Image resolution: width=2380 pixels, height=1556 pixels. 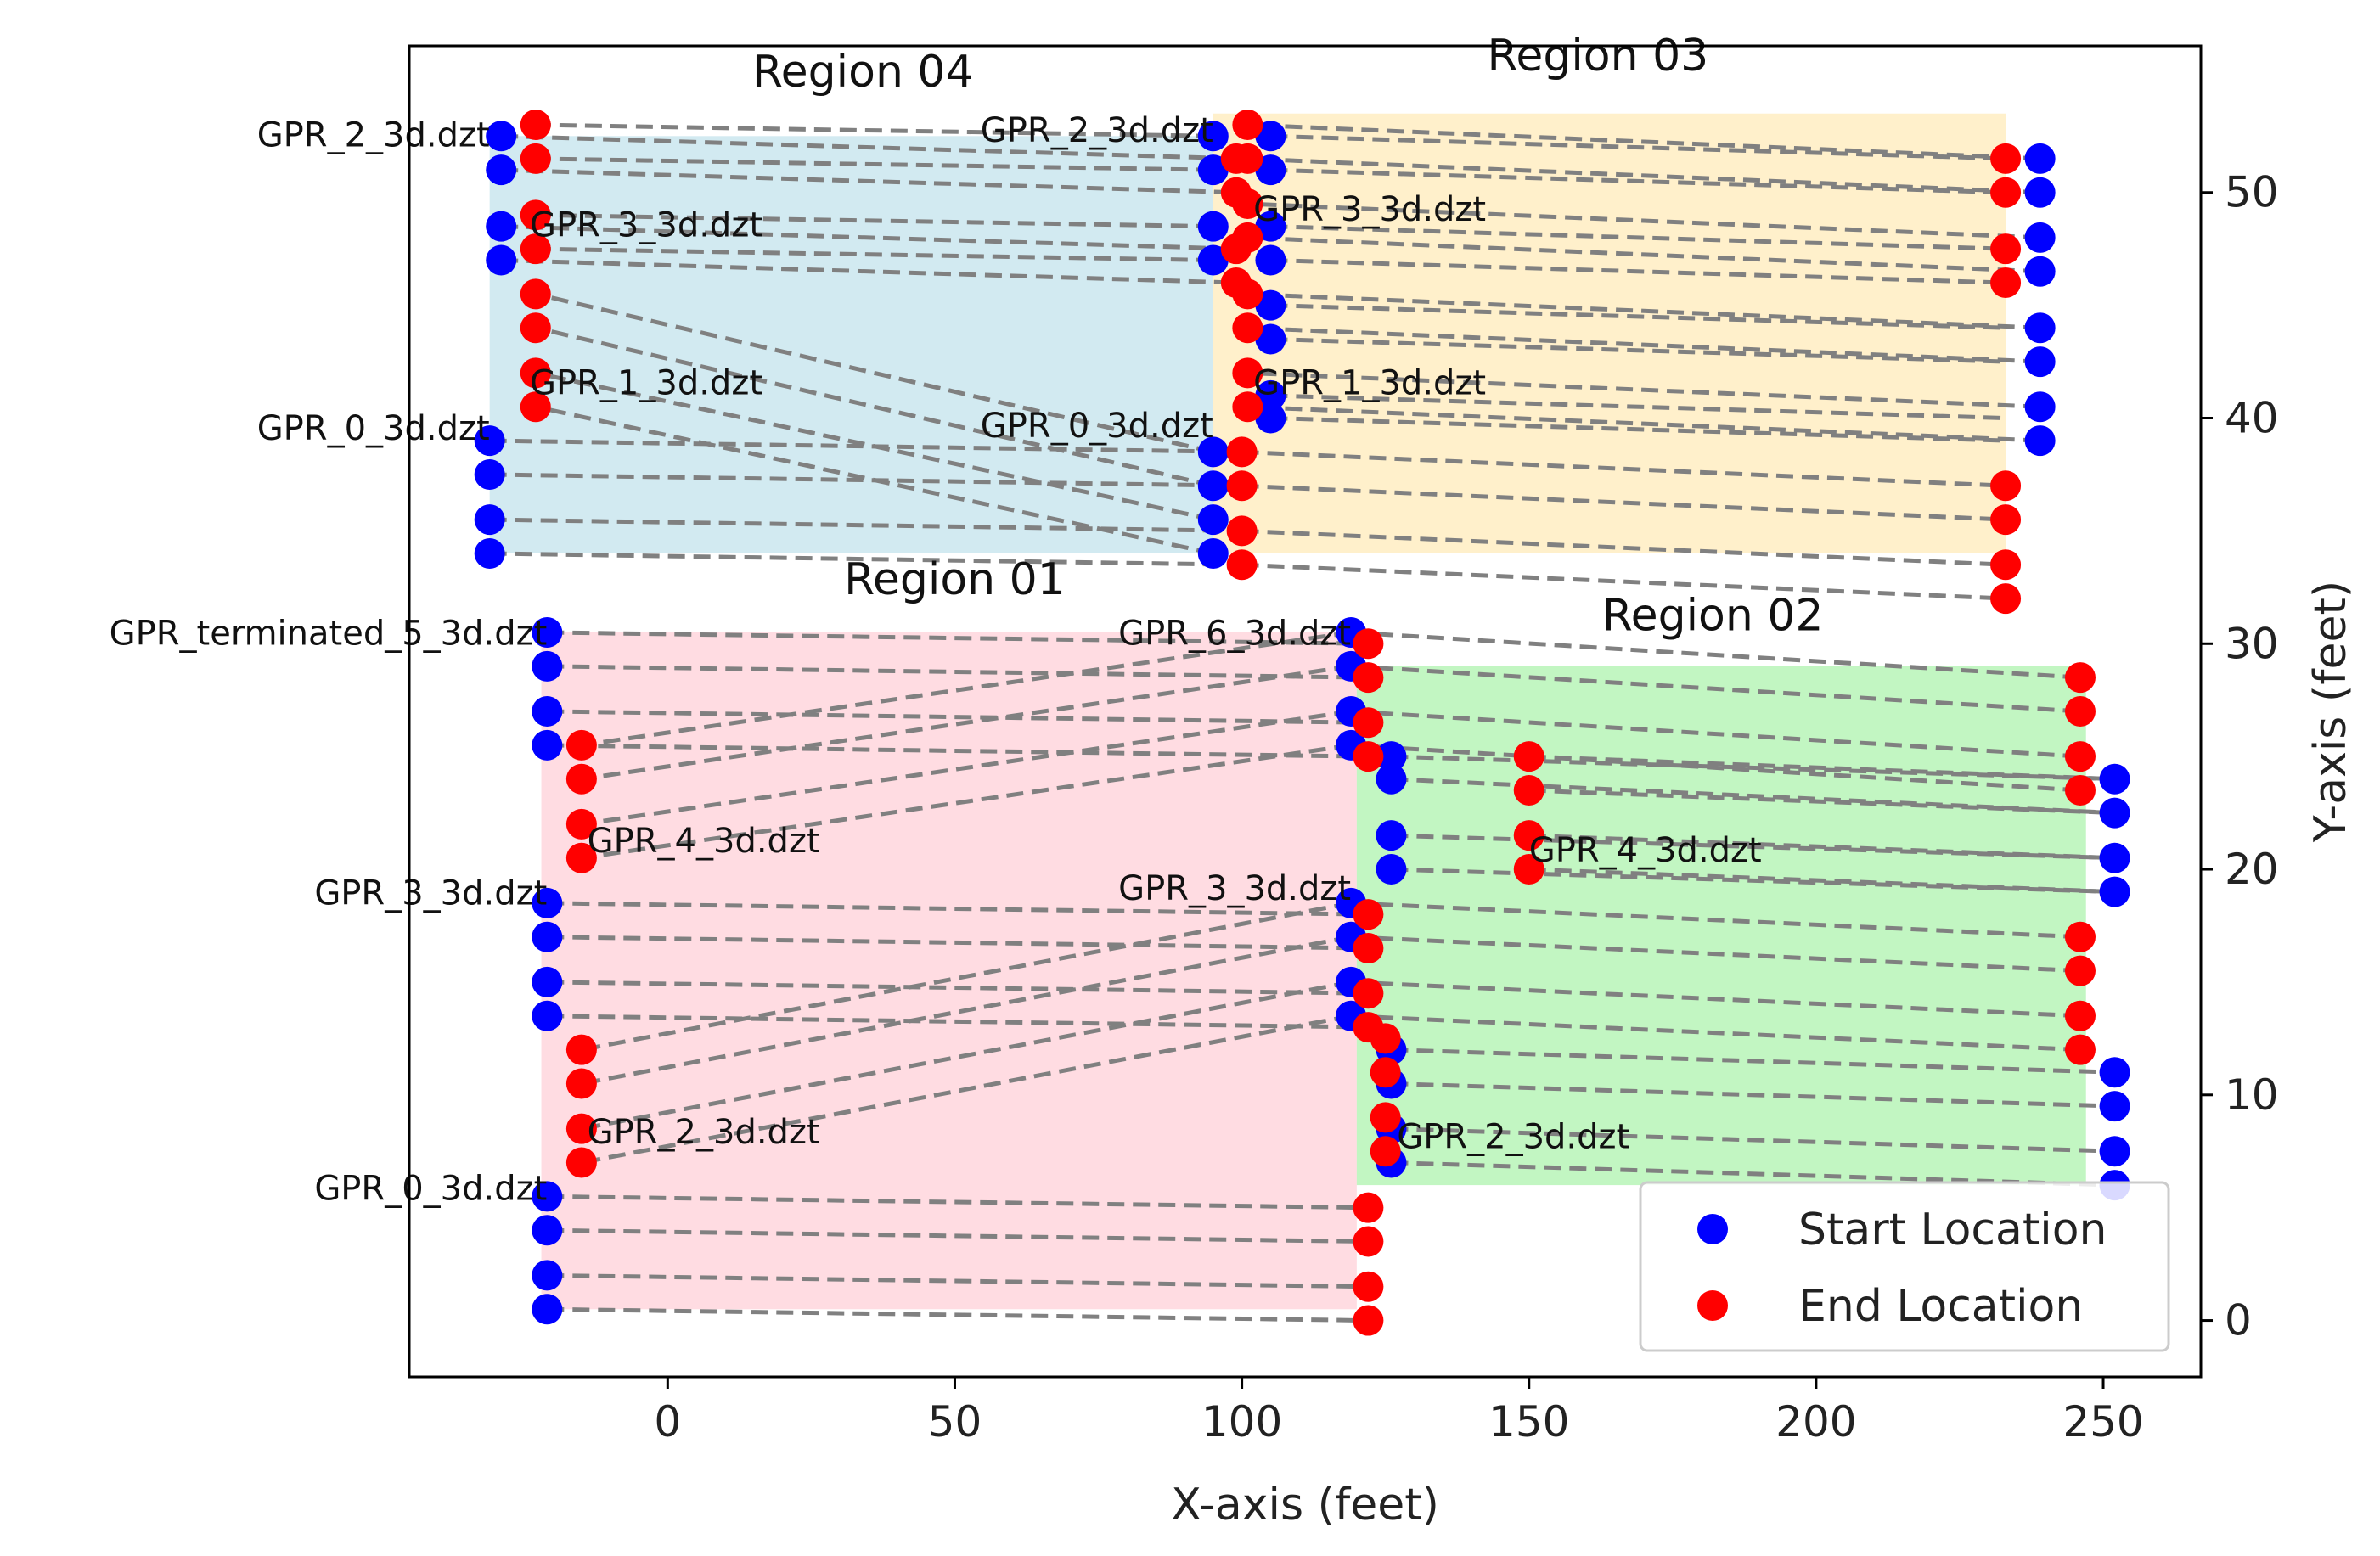 What do you see at coordinates (1241, 1421) in the screenshot?
I see `x-tick-label: 100` at bounding box center [1241, 1421].